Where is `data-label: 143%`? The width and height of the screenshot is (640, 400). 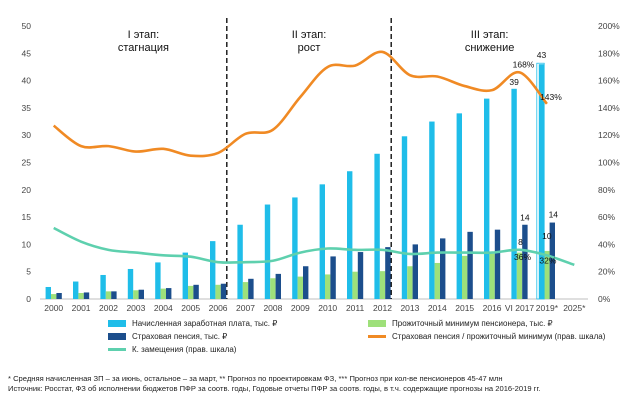 data-label: 143% is located at coordinates (551, 97).